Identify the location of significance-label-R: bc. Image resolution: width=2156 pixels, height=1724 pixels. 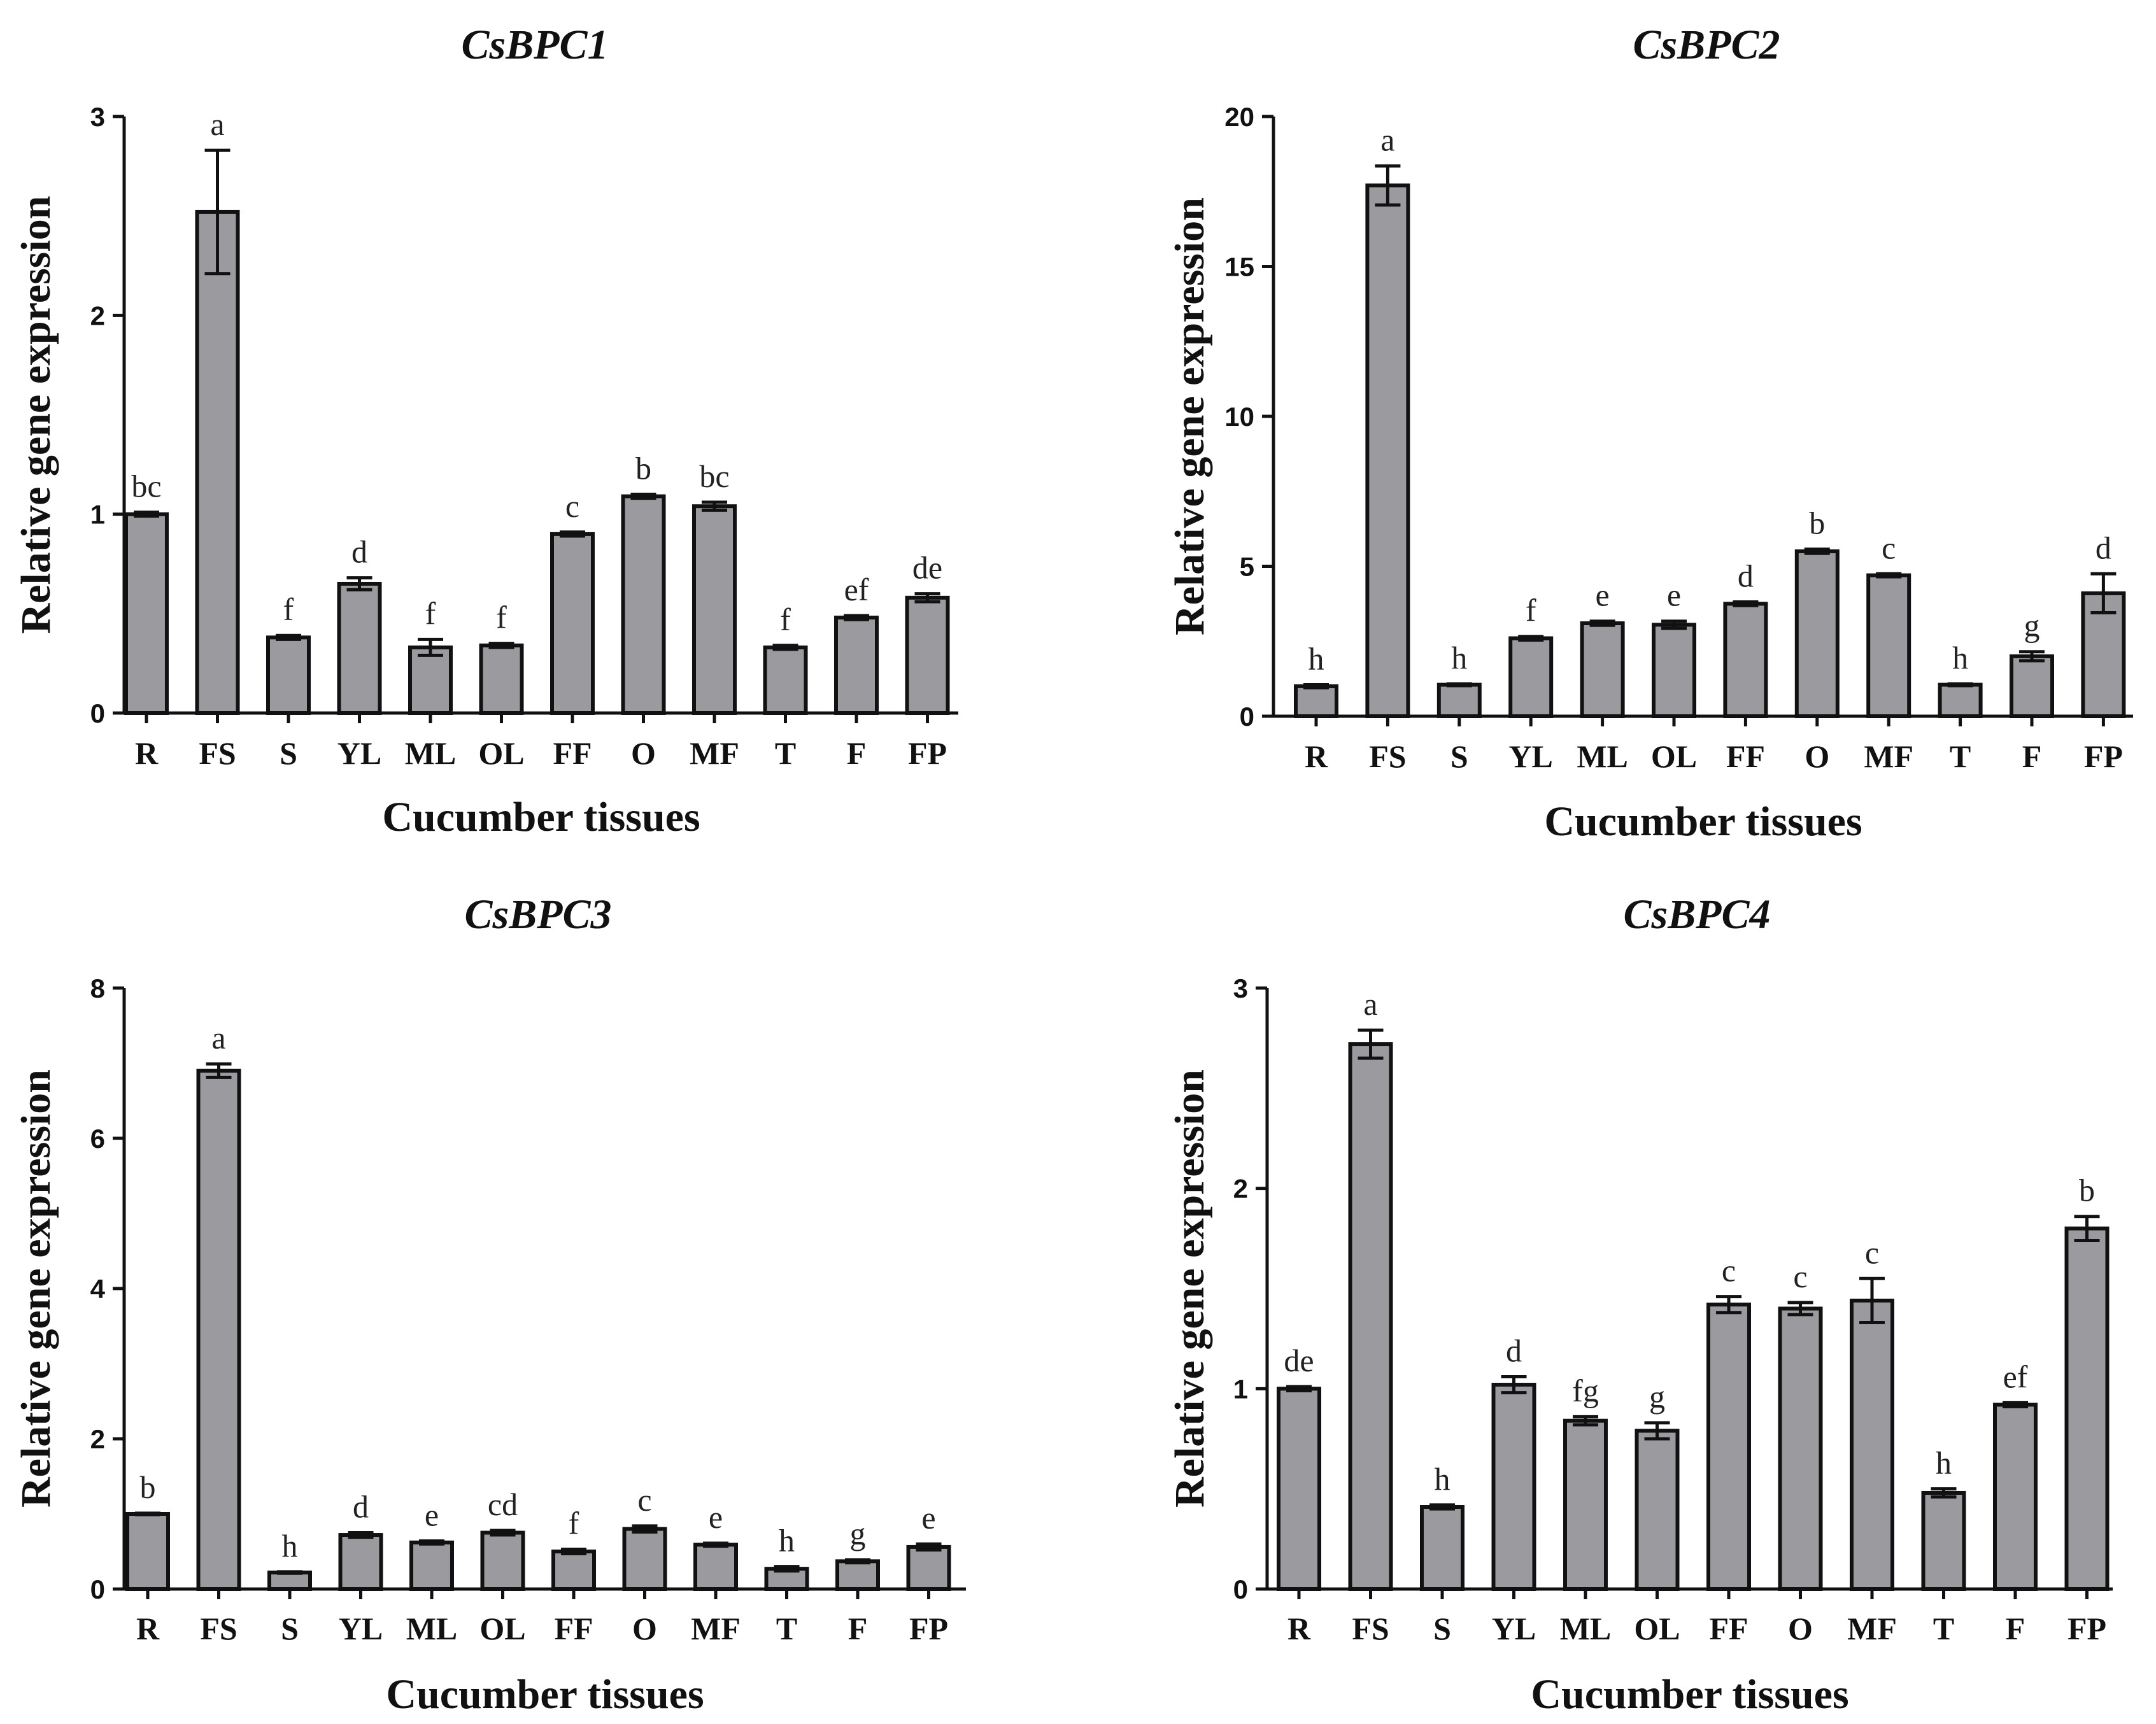
(146, 486).